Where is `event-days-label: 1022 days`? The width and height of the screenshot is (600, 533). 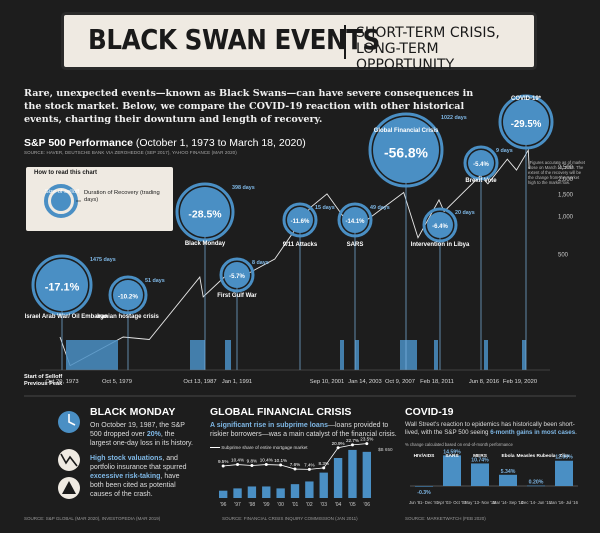 event-days-label: 1022 days is located at coordinates (454, 118).